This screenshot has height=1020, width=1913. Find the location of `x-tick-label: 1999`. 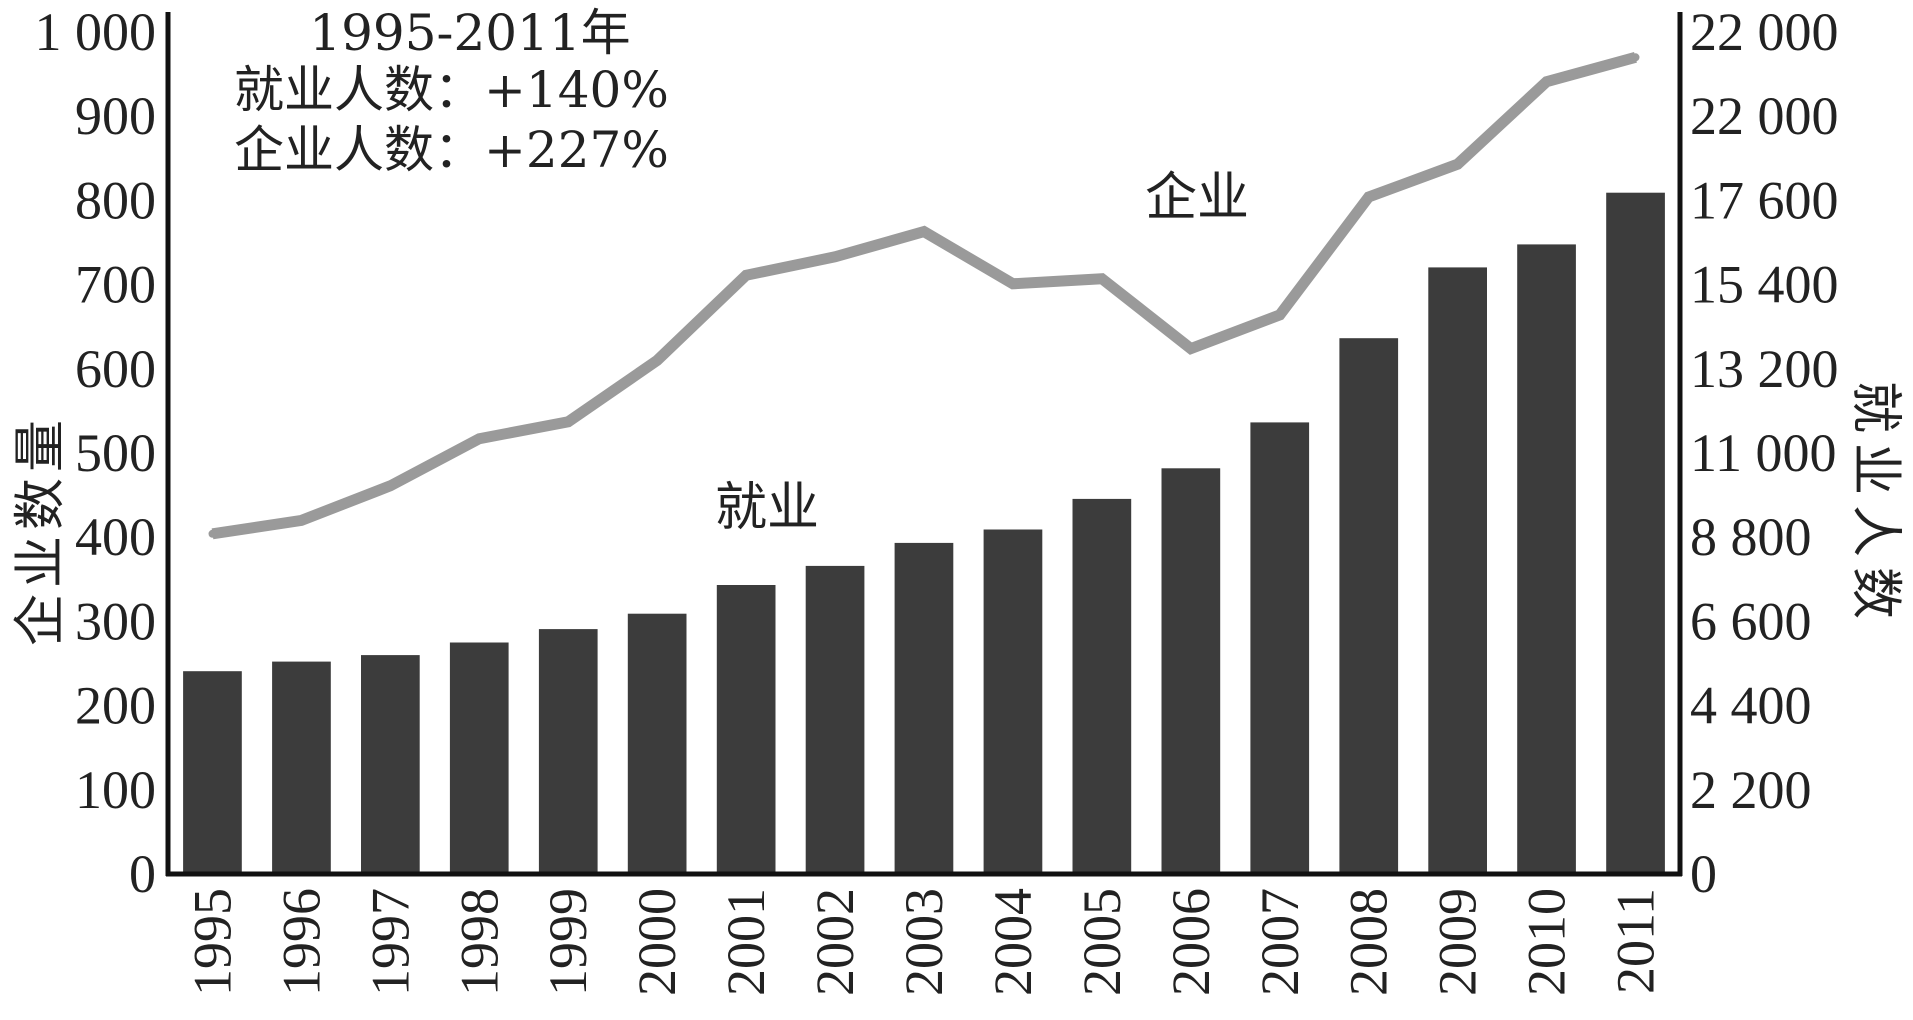

x-tick-label: 1999 is located at coordinates (568, 942).